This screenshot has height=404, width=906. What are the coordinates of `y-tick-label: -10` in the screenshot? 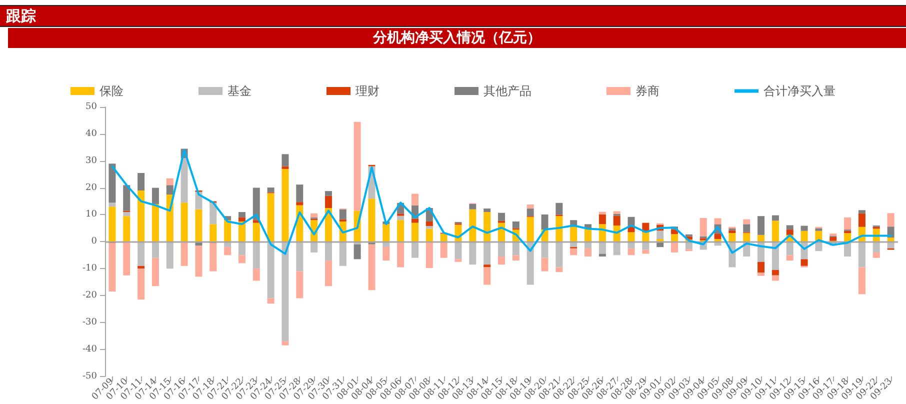 It's located at (90, 269).